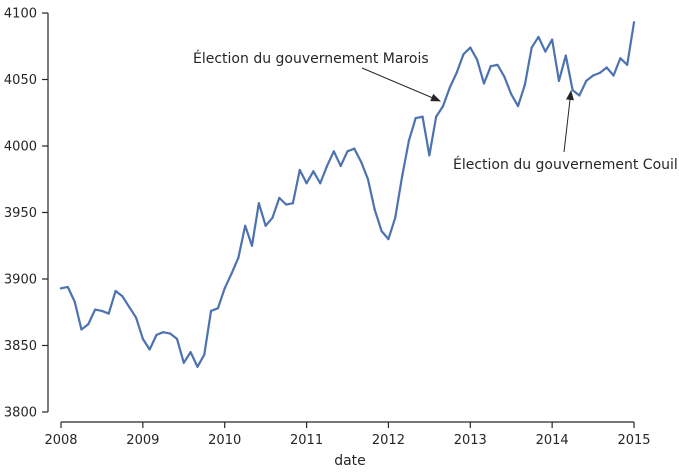 The height and width of the screenshot is (475, 679). What do you see at coordinates (347, 435) in the screenshot?
I see `x-ticks: 2008 2009 2010 2011 2012 2013 2014 2015` at bounding box center [347, 435].